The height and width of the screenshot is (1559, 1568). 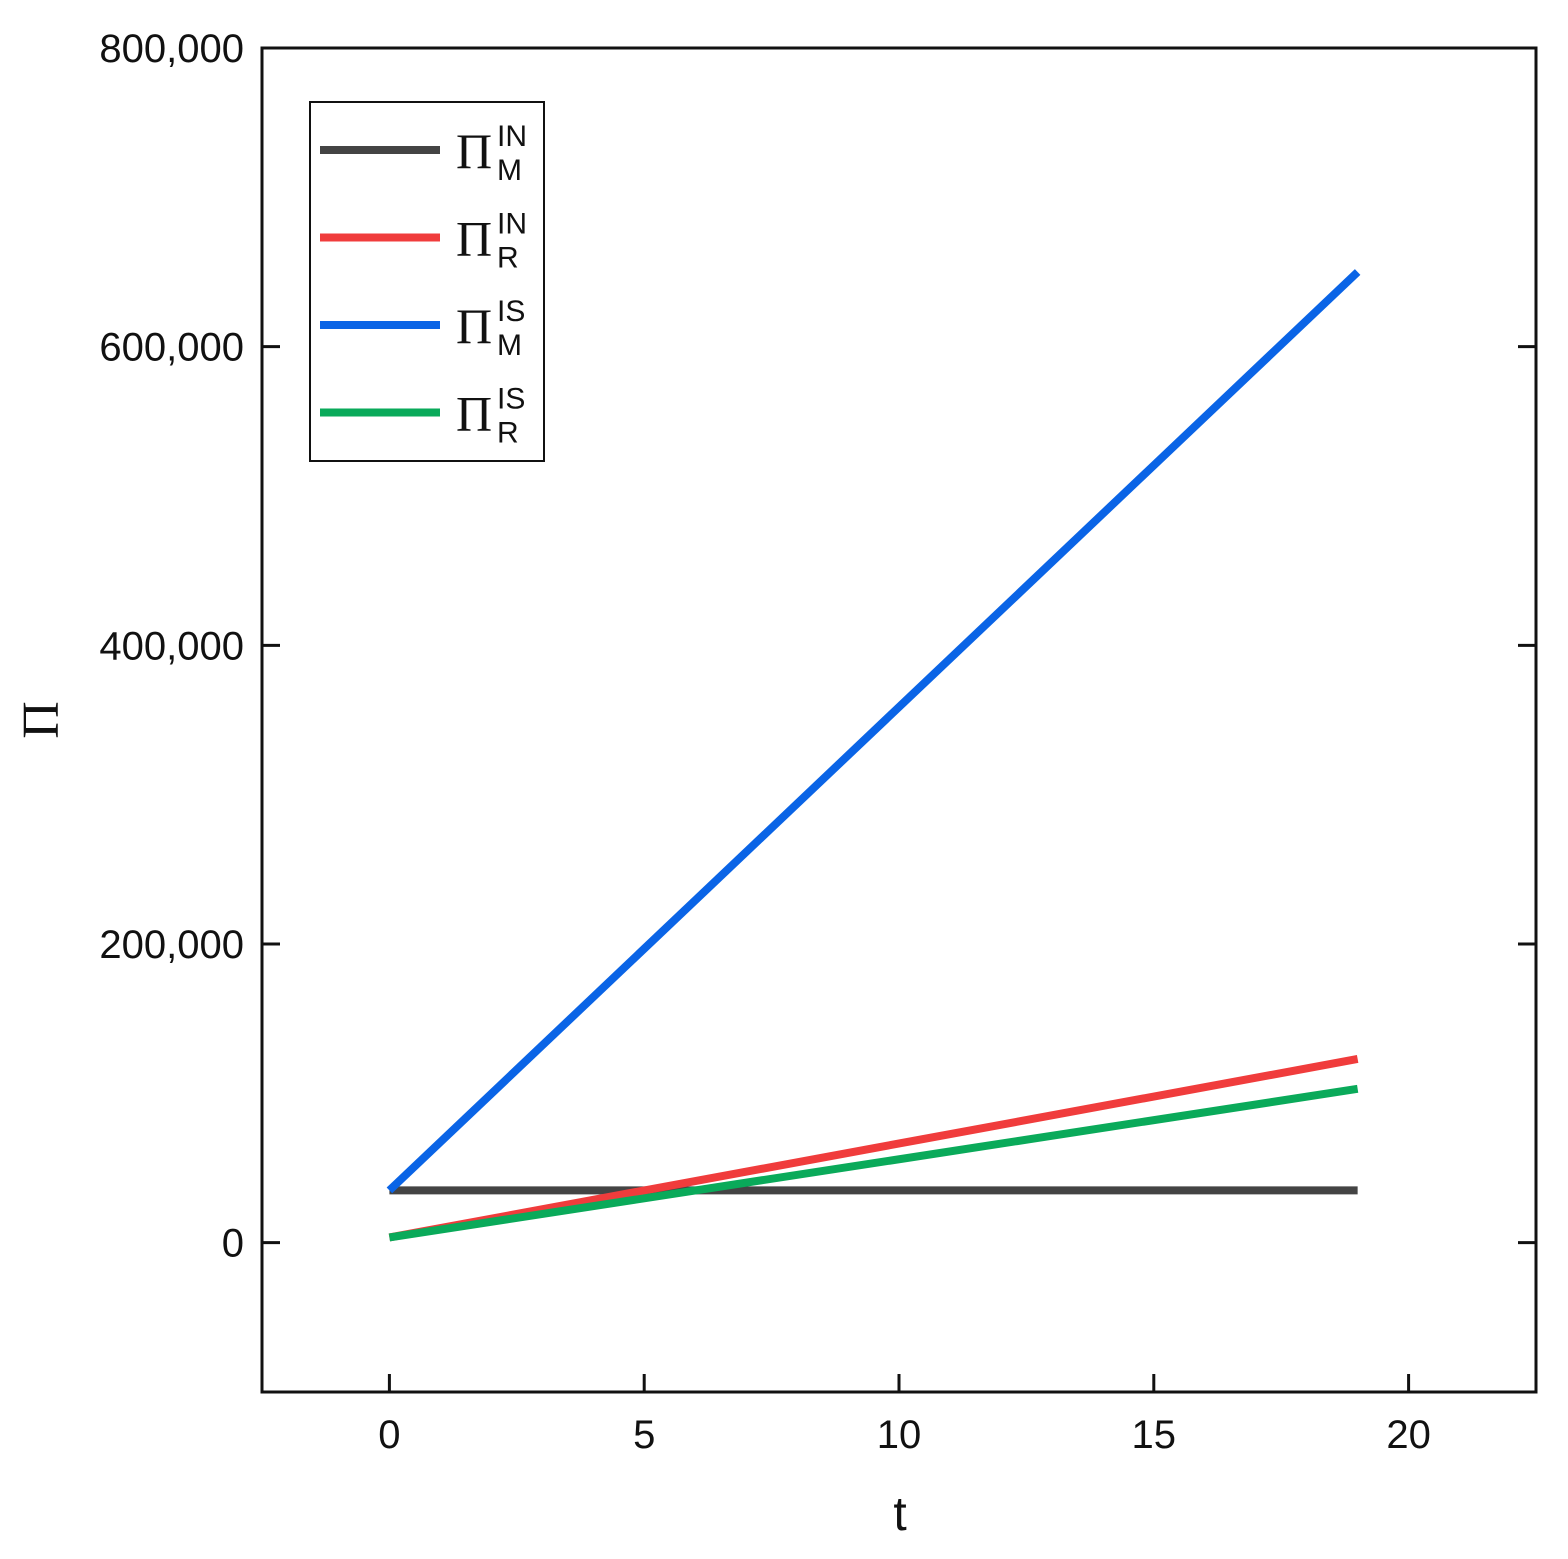 What do you see at coordinates (171, 49) in the screenshot?
I see `y-tick-label: 800,000` at bounding box center [171, 49].